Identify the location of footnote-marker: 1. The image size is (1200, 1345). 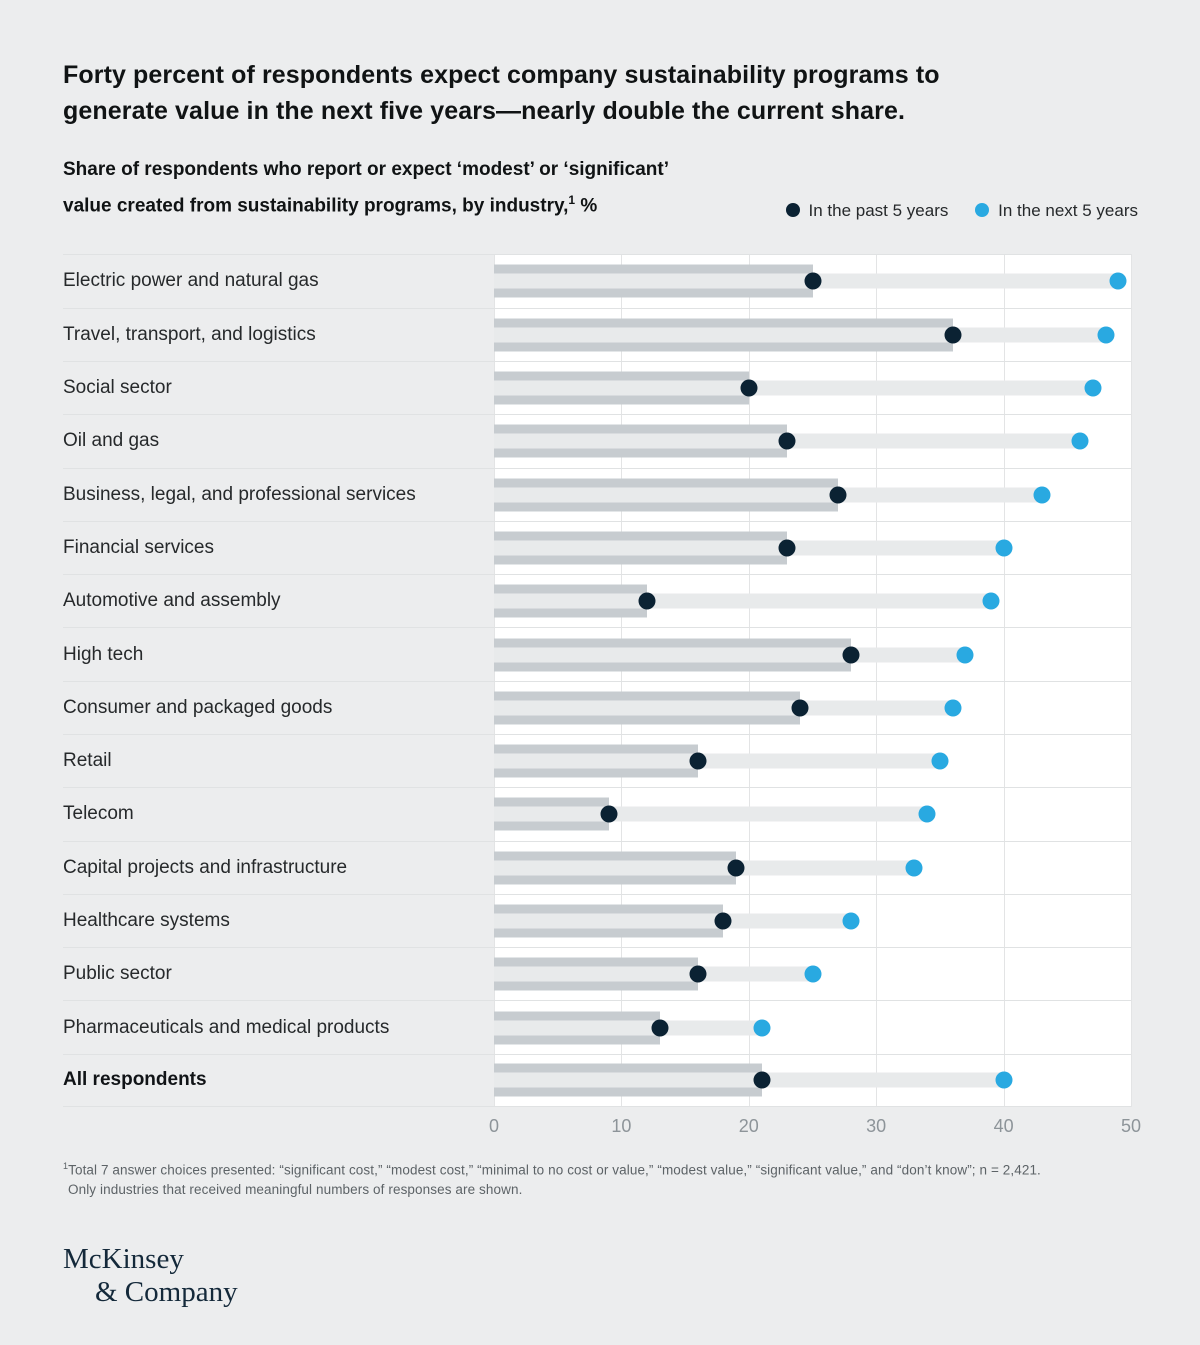
(66, 1166).